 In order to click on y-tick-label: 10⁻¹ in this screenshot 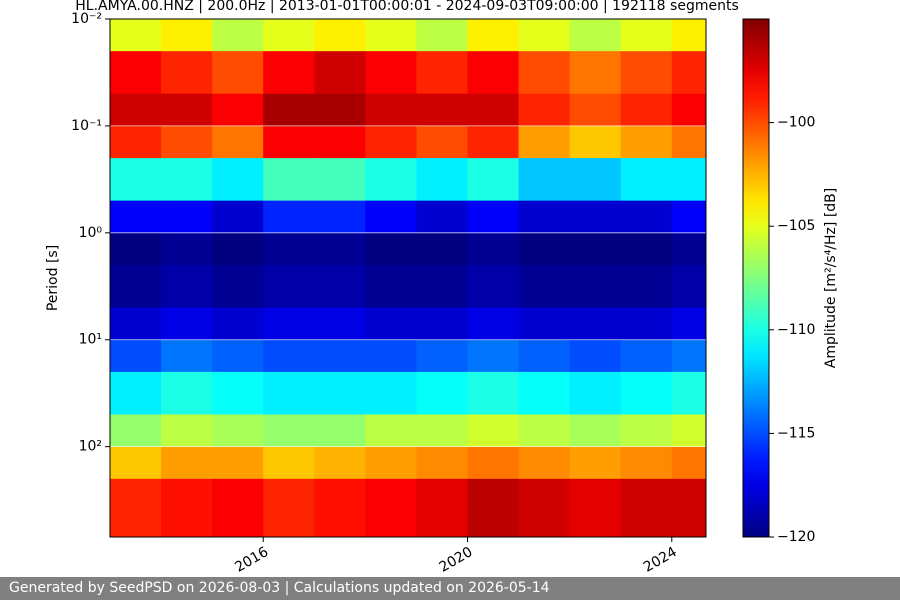, I will do `click(86, 126)`.